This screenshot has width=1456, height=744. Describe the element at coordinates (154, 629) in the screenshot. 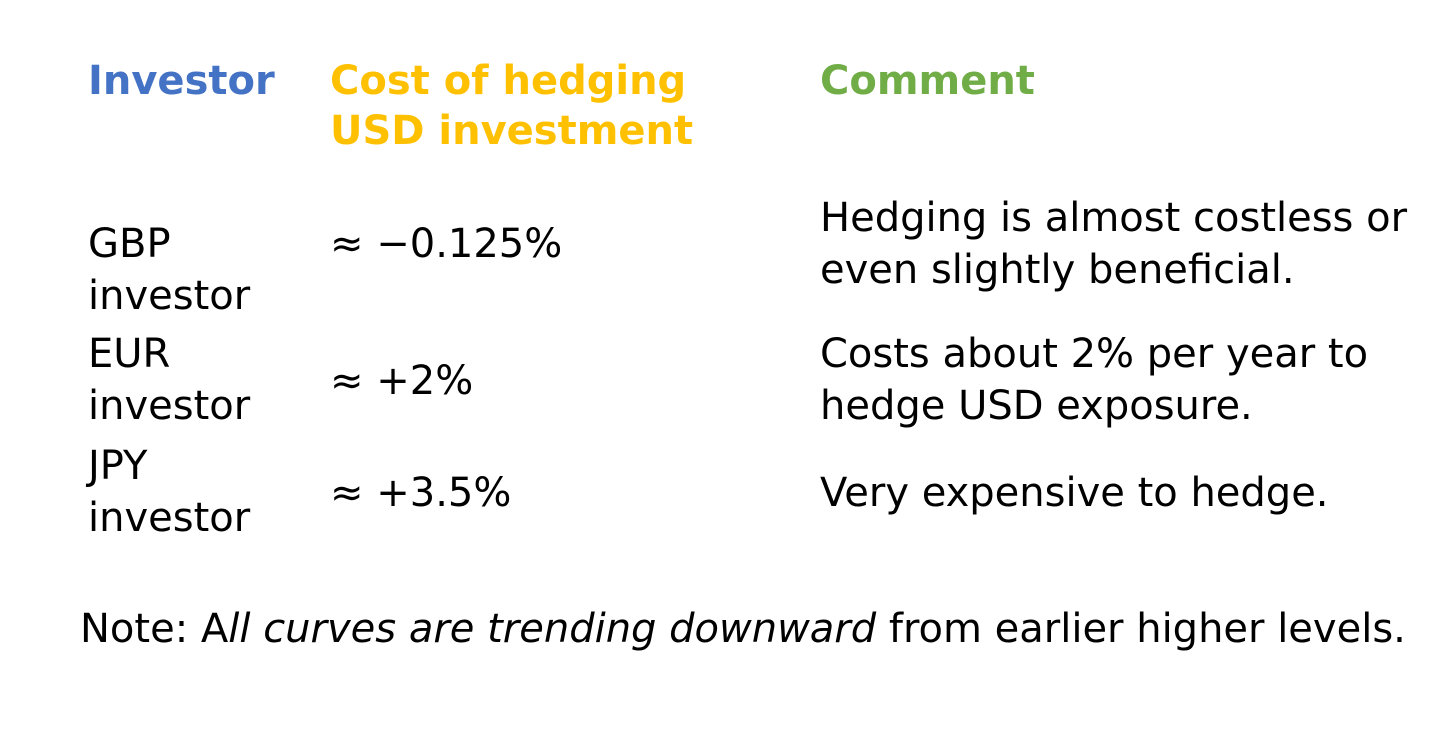

I see `footnote-prefix: Note: A` at that location.